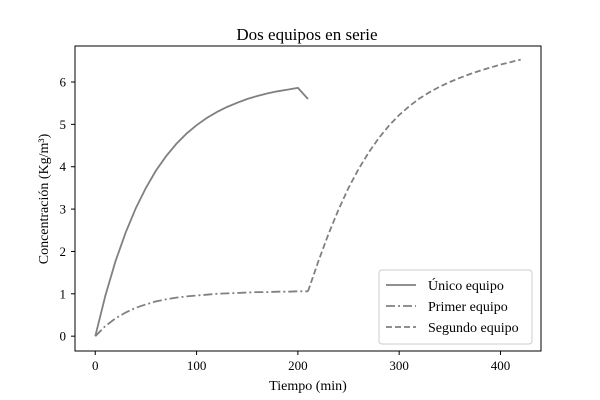  Describe the element at coordinates (63, 336) in the screenshot. I see `y-tick-label: 0` at that location.